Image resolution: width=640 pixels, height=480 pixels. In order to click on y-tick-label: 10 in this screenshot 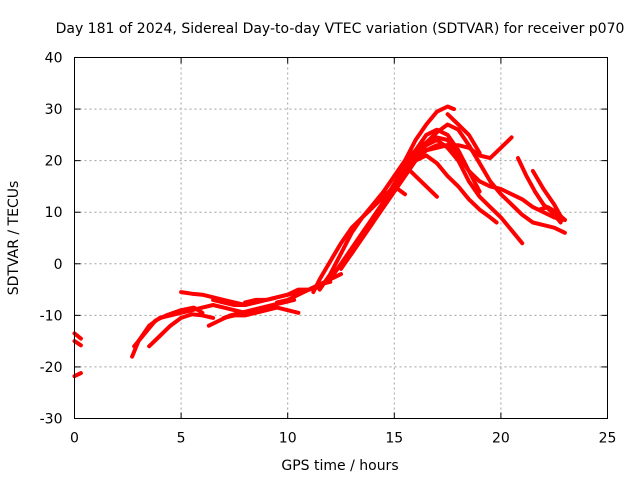, I will do `click(54, 213)`.